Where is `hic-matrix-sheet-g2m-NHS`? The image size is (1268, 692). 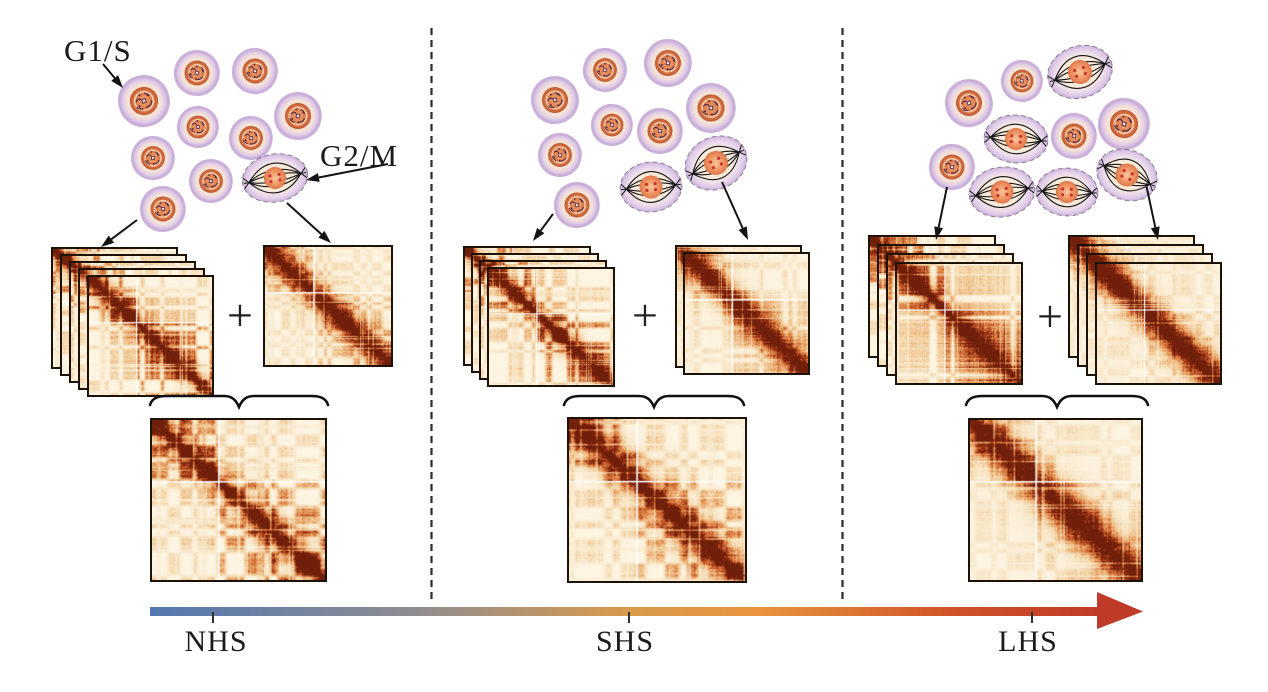
hic-matrix-sheet-g2m-NHS is located at coordinates (328, 306).